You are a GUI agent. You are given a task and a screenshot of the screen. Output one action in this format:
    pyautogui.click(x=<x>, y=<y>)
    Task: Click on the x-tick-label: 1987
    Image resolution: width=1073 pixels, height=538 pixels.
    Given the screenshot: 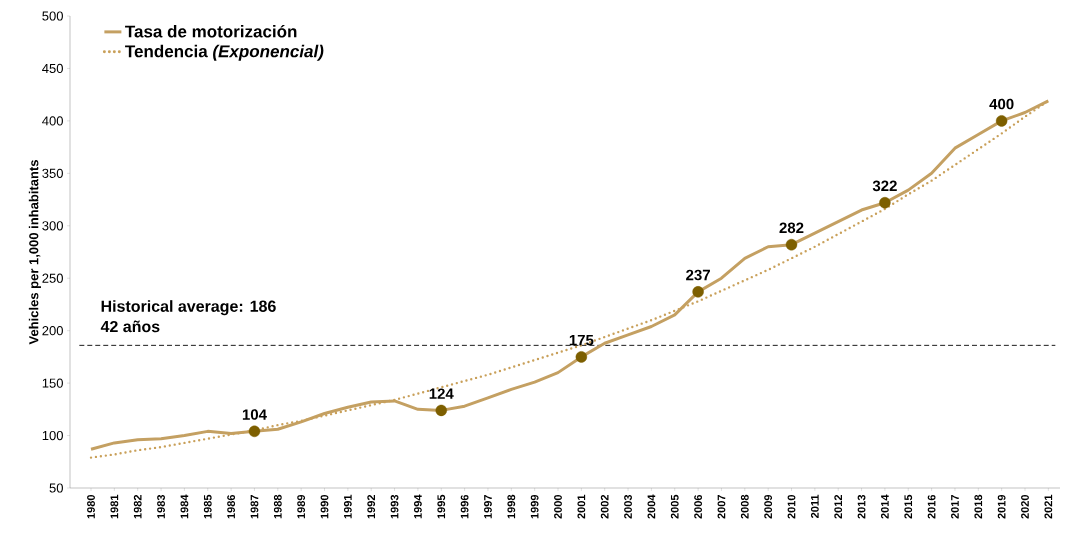 What is the action you would take?
    pyautogui.click(x=254, y=507)
    